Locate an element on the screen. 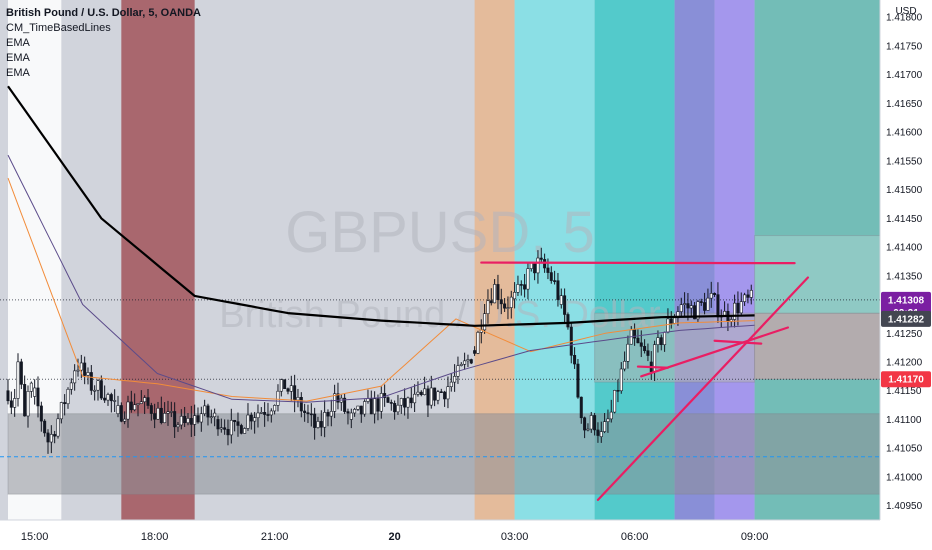  y-tick-label: 1.41250 is located at coordinates (904, 334).